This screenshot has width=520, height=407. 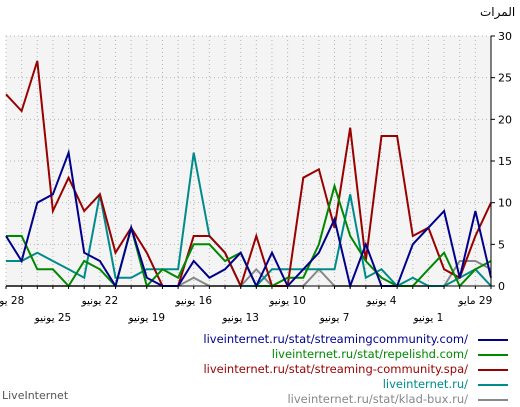 I want to click on legend-label: liveinternet.ru/stat/klad-bux.ru/, so click(x=377, y=399).